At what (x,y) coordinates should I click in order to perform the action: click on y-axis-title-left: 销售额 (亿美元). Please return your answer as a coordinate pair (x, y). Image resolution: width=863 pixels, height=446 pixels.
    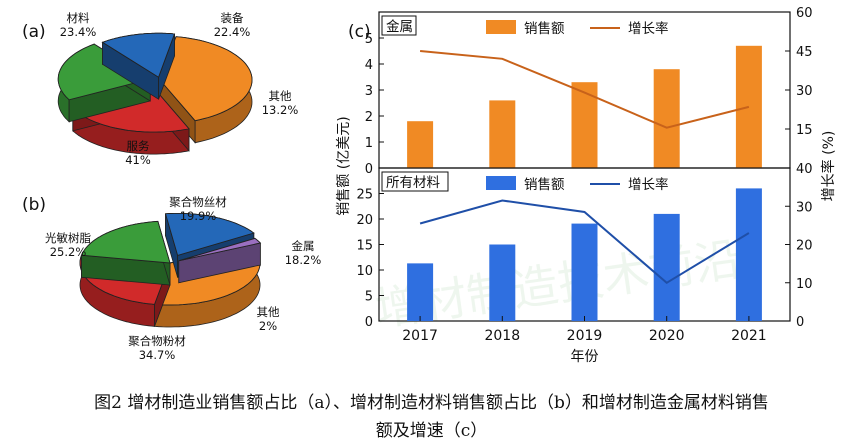
    Looking at the image, I should click on (344, 165).